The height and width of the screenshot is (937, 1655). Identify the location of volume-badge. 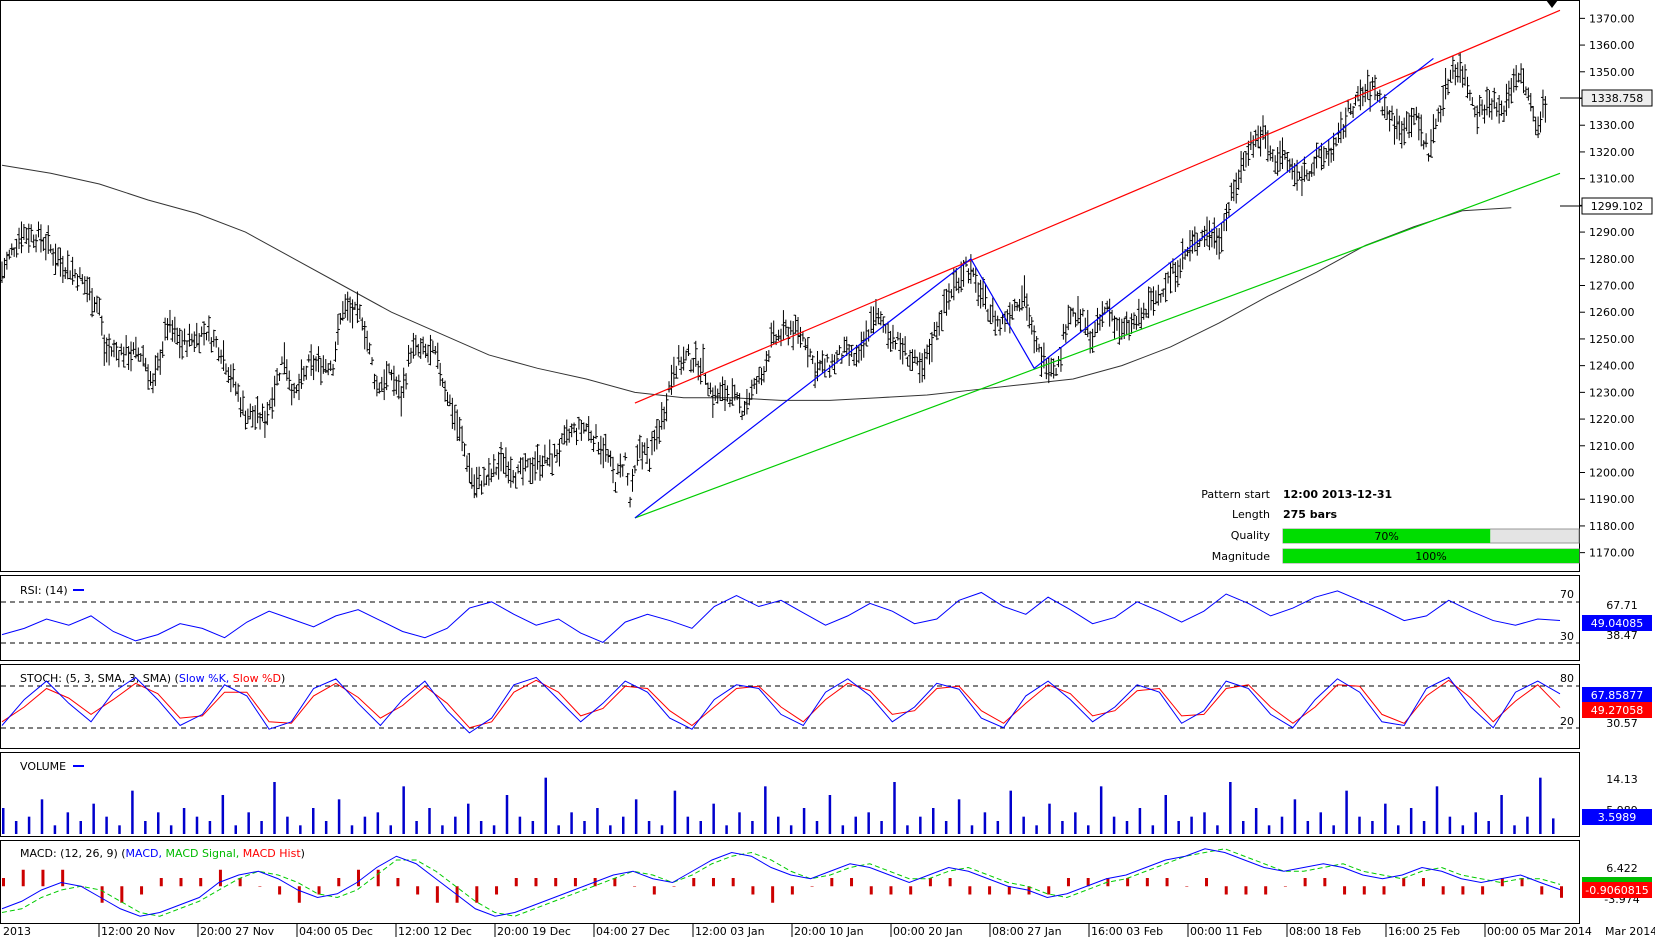
(1617, 817).